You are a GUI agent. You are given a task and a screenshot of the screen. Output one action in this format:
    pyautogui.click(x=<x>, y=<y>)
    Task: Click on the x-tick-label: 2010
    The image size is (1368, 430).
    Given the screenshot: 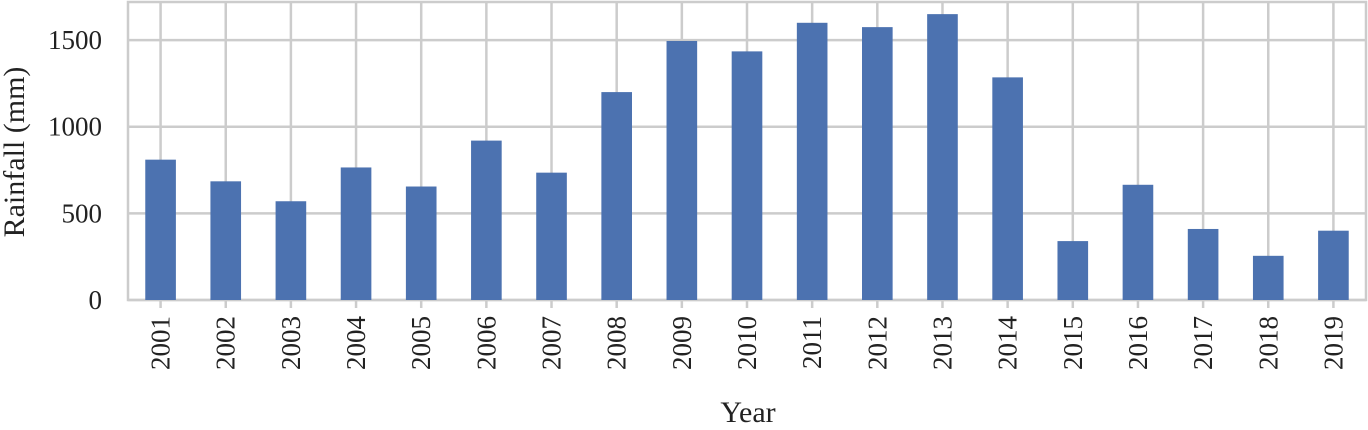 What is the action you would take?
    pyautogui.click(x=747, y=343)
    